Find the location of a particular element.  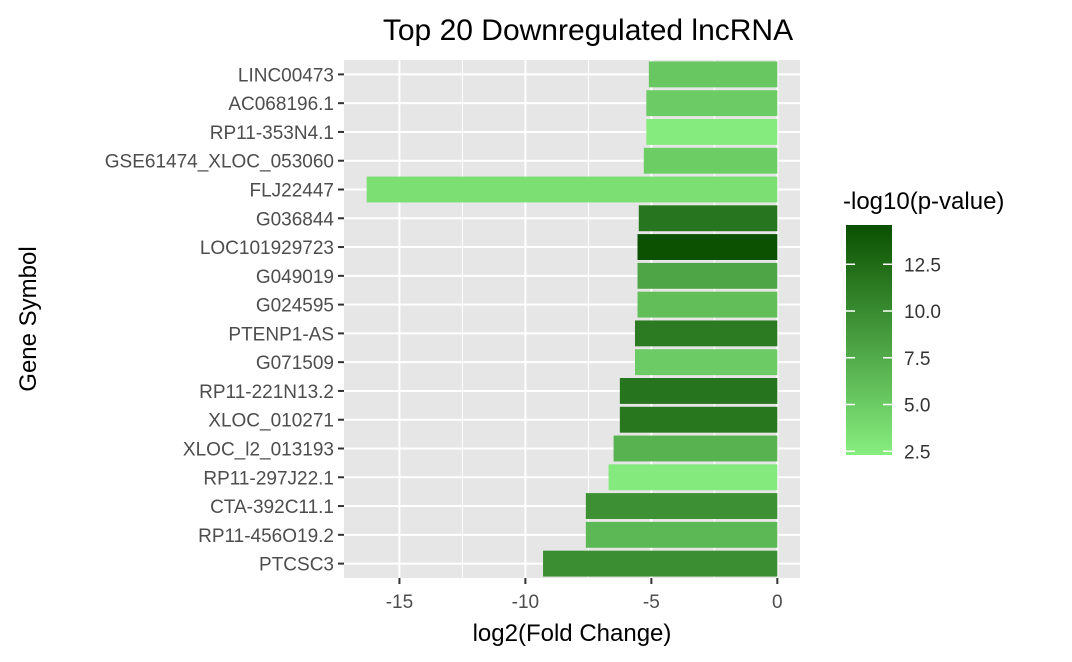

legend-tick-label: 10.0 is located at coordinates (922, 312).